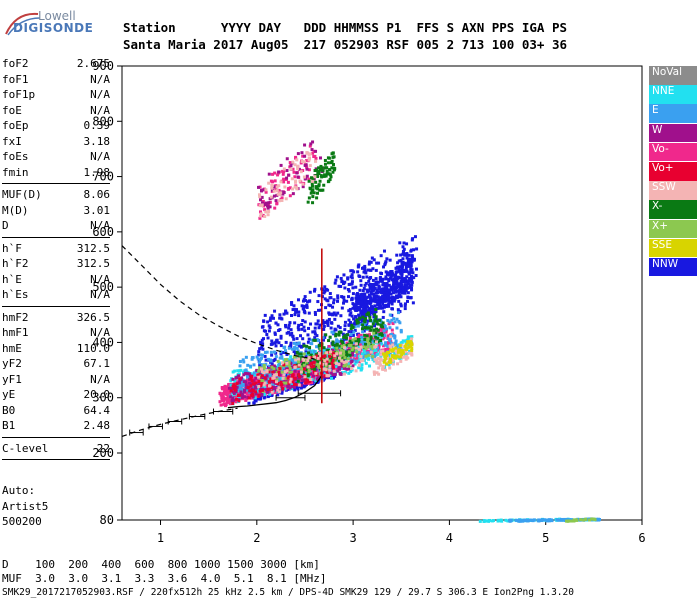  What do you see at coordinates (56, 333) in the screenshot?
I see `param-row: hmF1 N/A` at bounding box center [56, 333].